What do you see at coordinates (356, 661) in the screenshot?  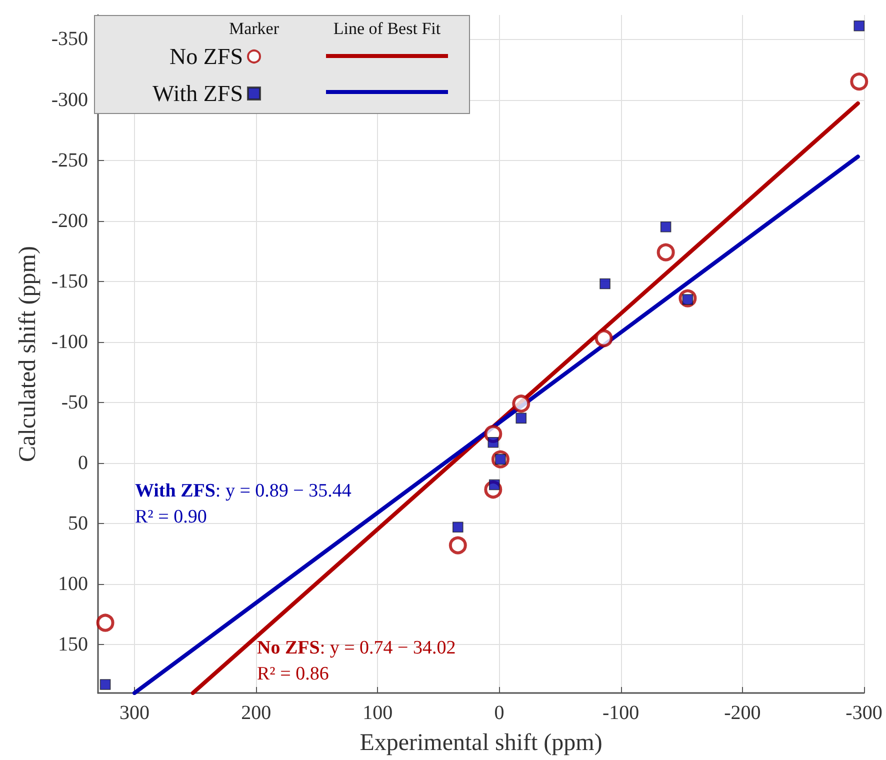 I see `annotation: No ZFS: y = 0.74 − 34.02 R² = 0.86` at bounding box center [356, 661].